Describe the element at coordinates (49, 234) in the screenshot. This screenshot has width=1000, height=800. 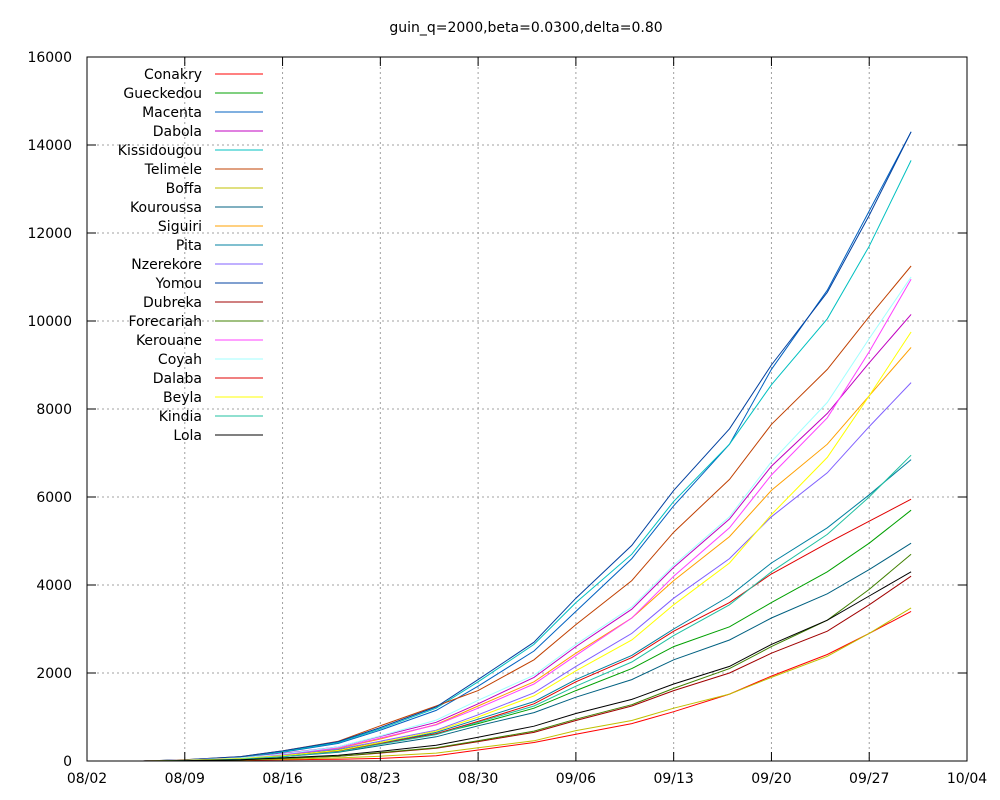
I see `y-tick-label: 12000` at that location.